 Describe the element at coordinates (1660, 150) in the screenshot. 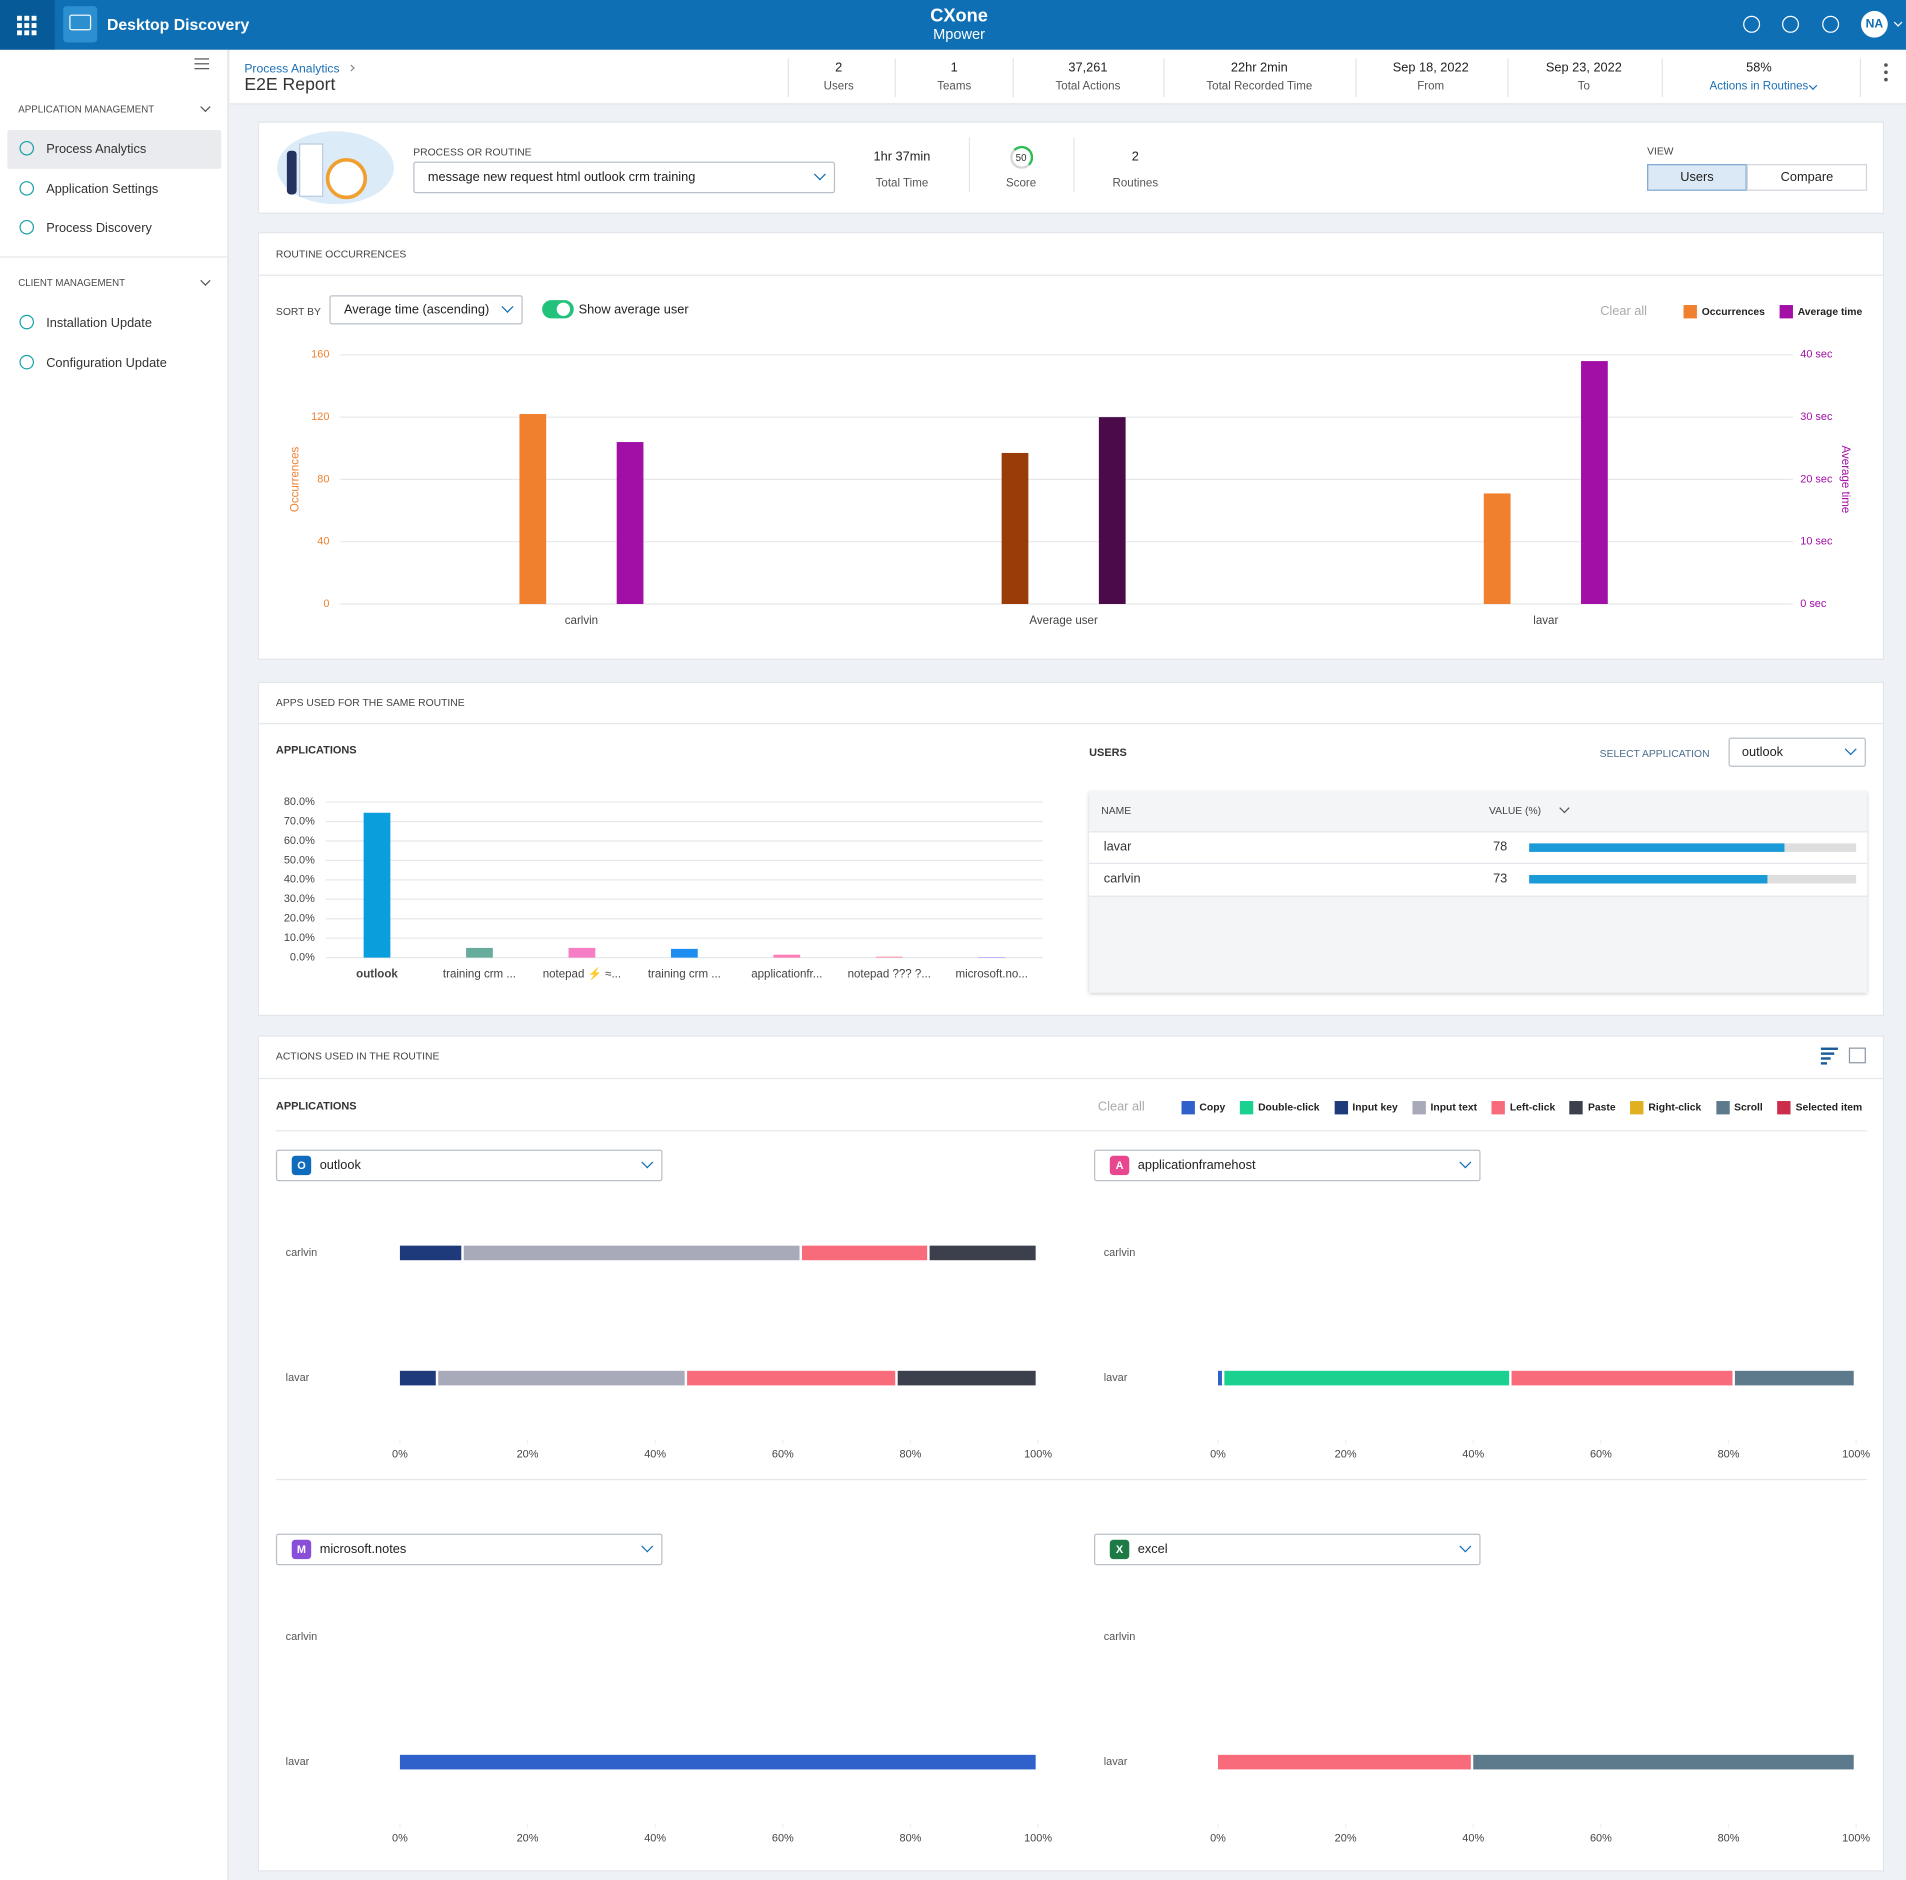

I see `field-label: VIEW` at that location.